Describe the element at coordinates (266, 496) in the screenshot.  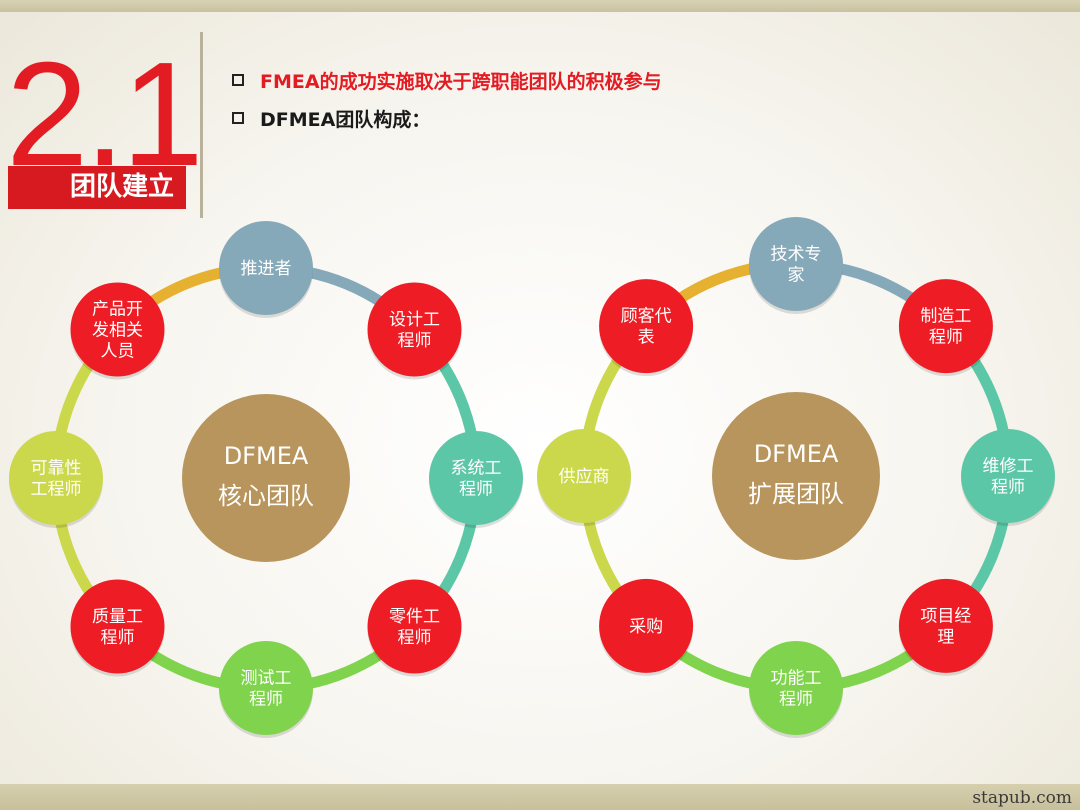
I see `center-label-line: 核心团队` at that location.